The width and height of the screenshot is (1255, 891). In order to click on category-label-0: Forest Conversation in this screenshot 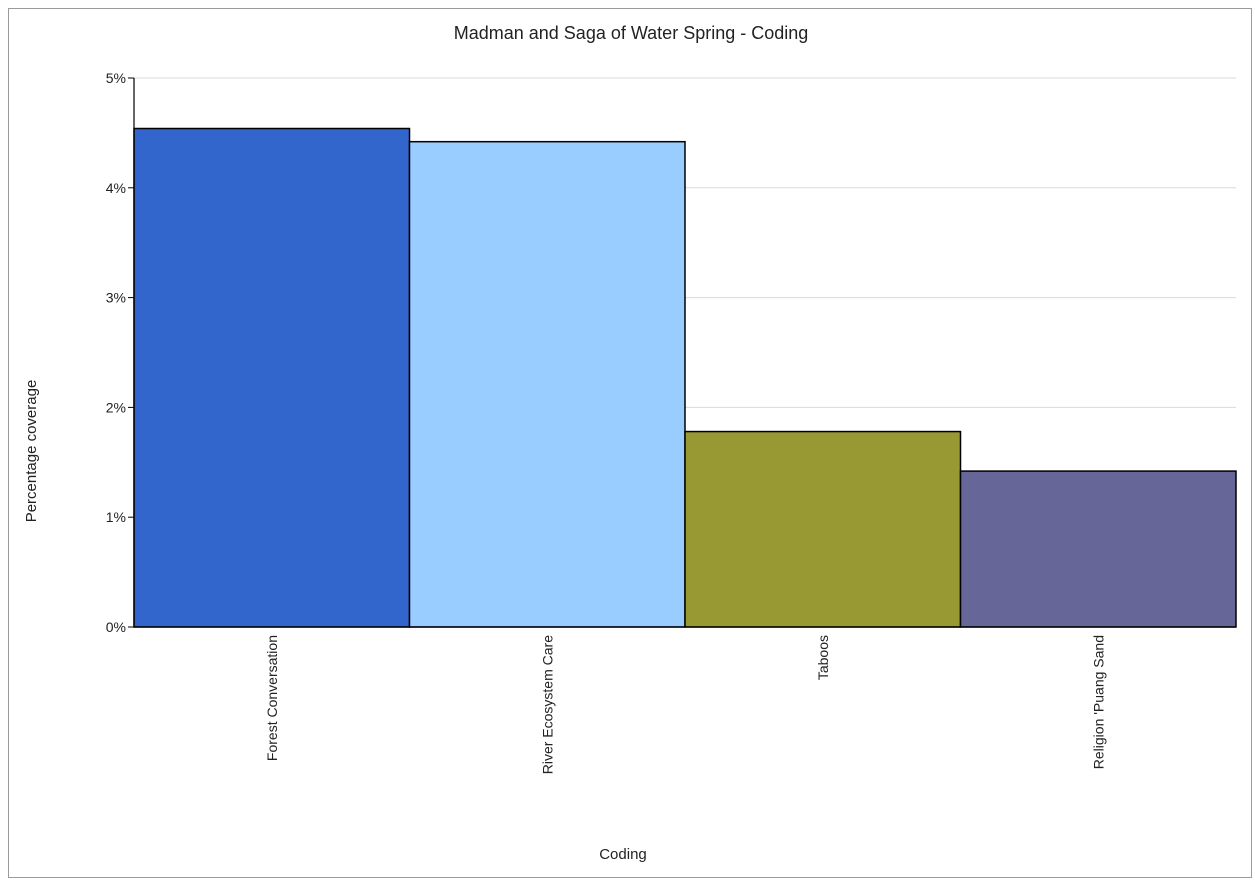, I will do `click(272, 698)`.